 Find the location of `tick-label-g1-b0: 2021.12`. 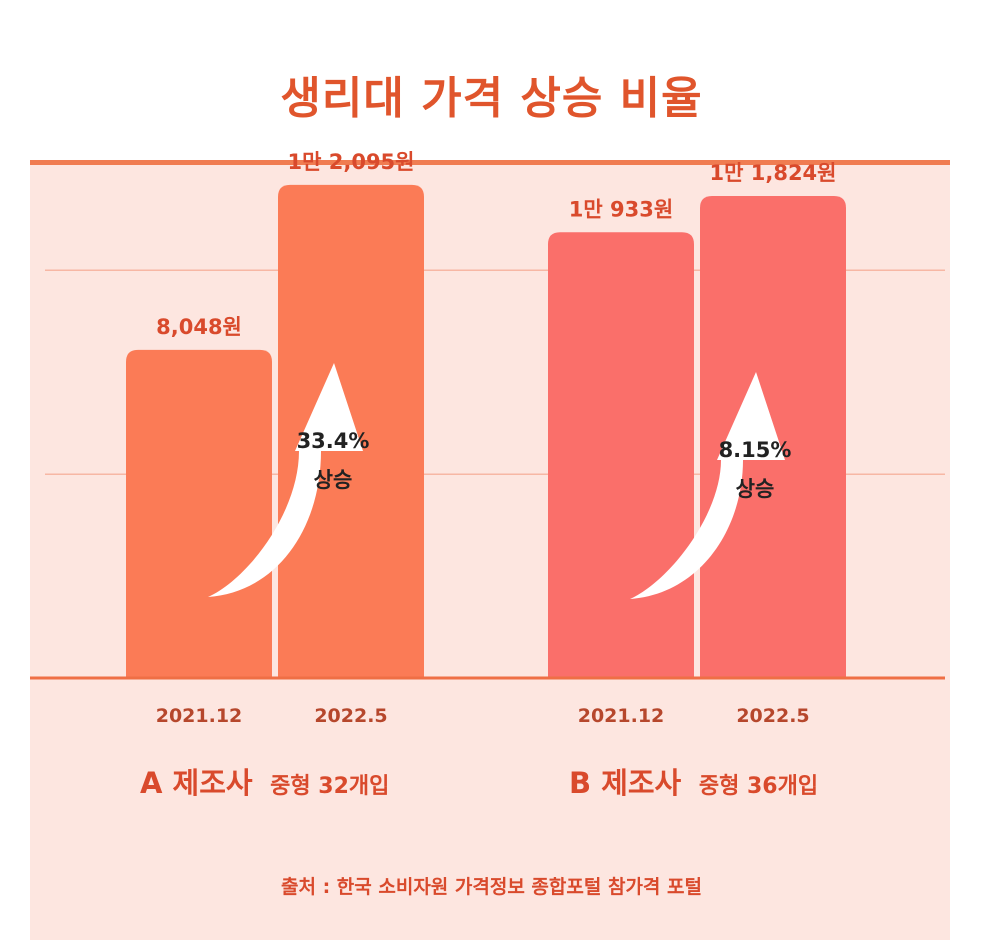

tick-label-g1-b0: 2021.12 is located at coordinates (621, 716).